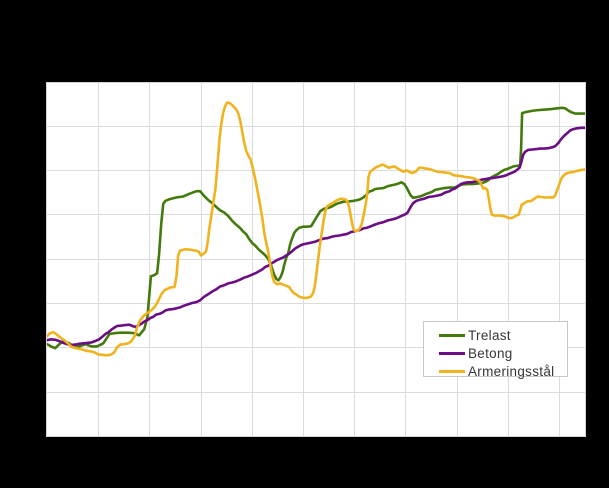 Image resolution: width=609 pixels, height=488 pixels. I want to click on legend-item-betong: Betong, so click(503, 353).